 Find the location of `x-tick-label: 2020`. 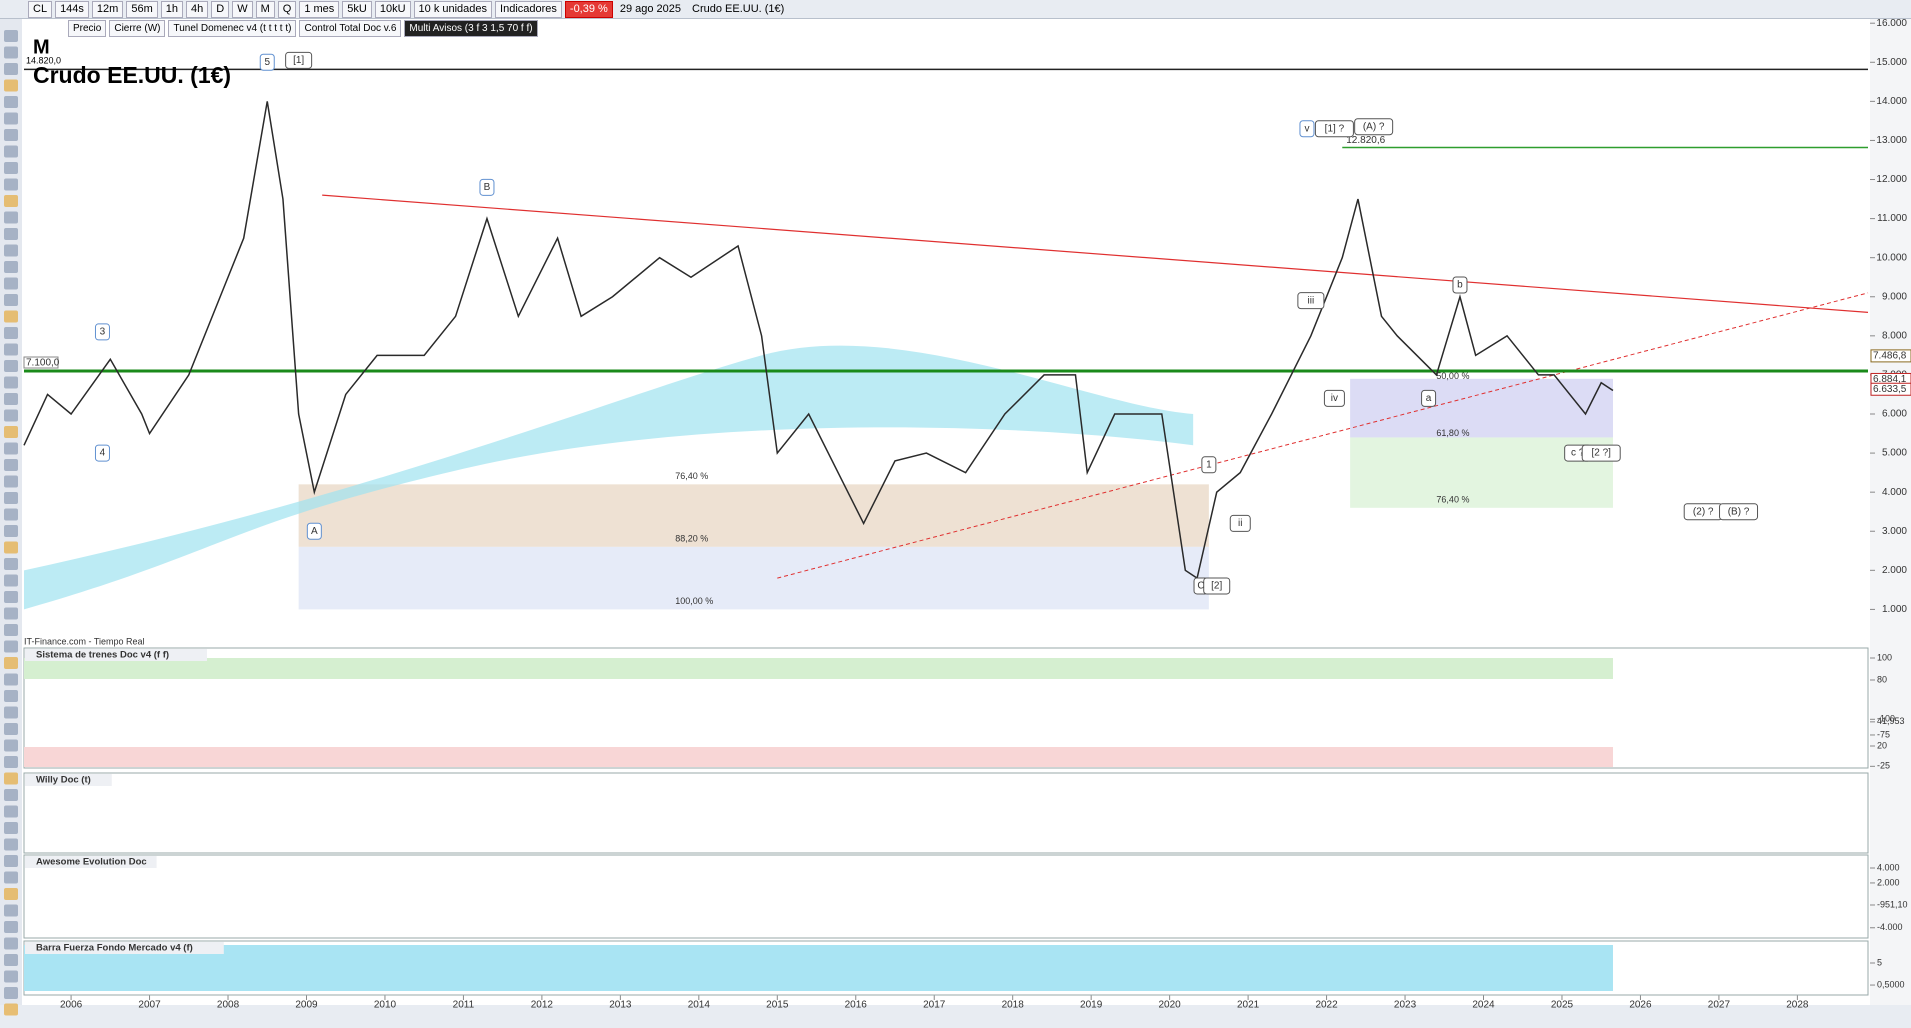

x-tick-label: 2020 is located at coordinates (1170, 1004).